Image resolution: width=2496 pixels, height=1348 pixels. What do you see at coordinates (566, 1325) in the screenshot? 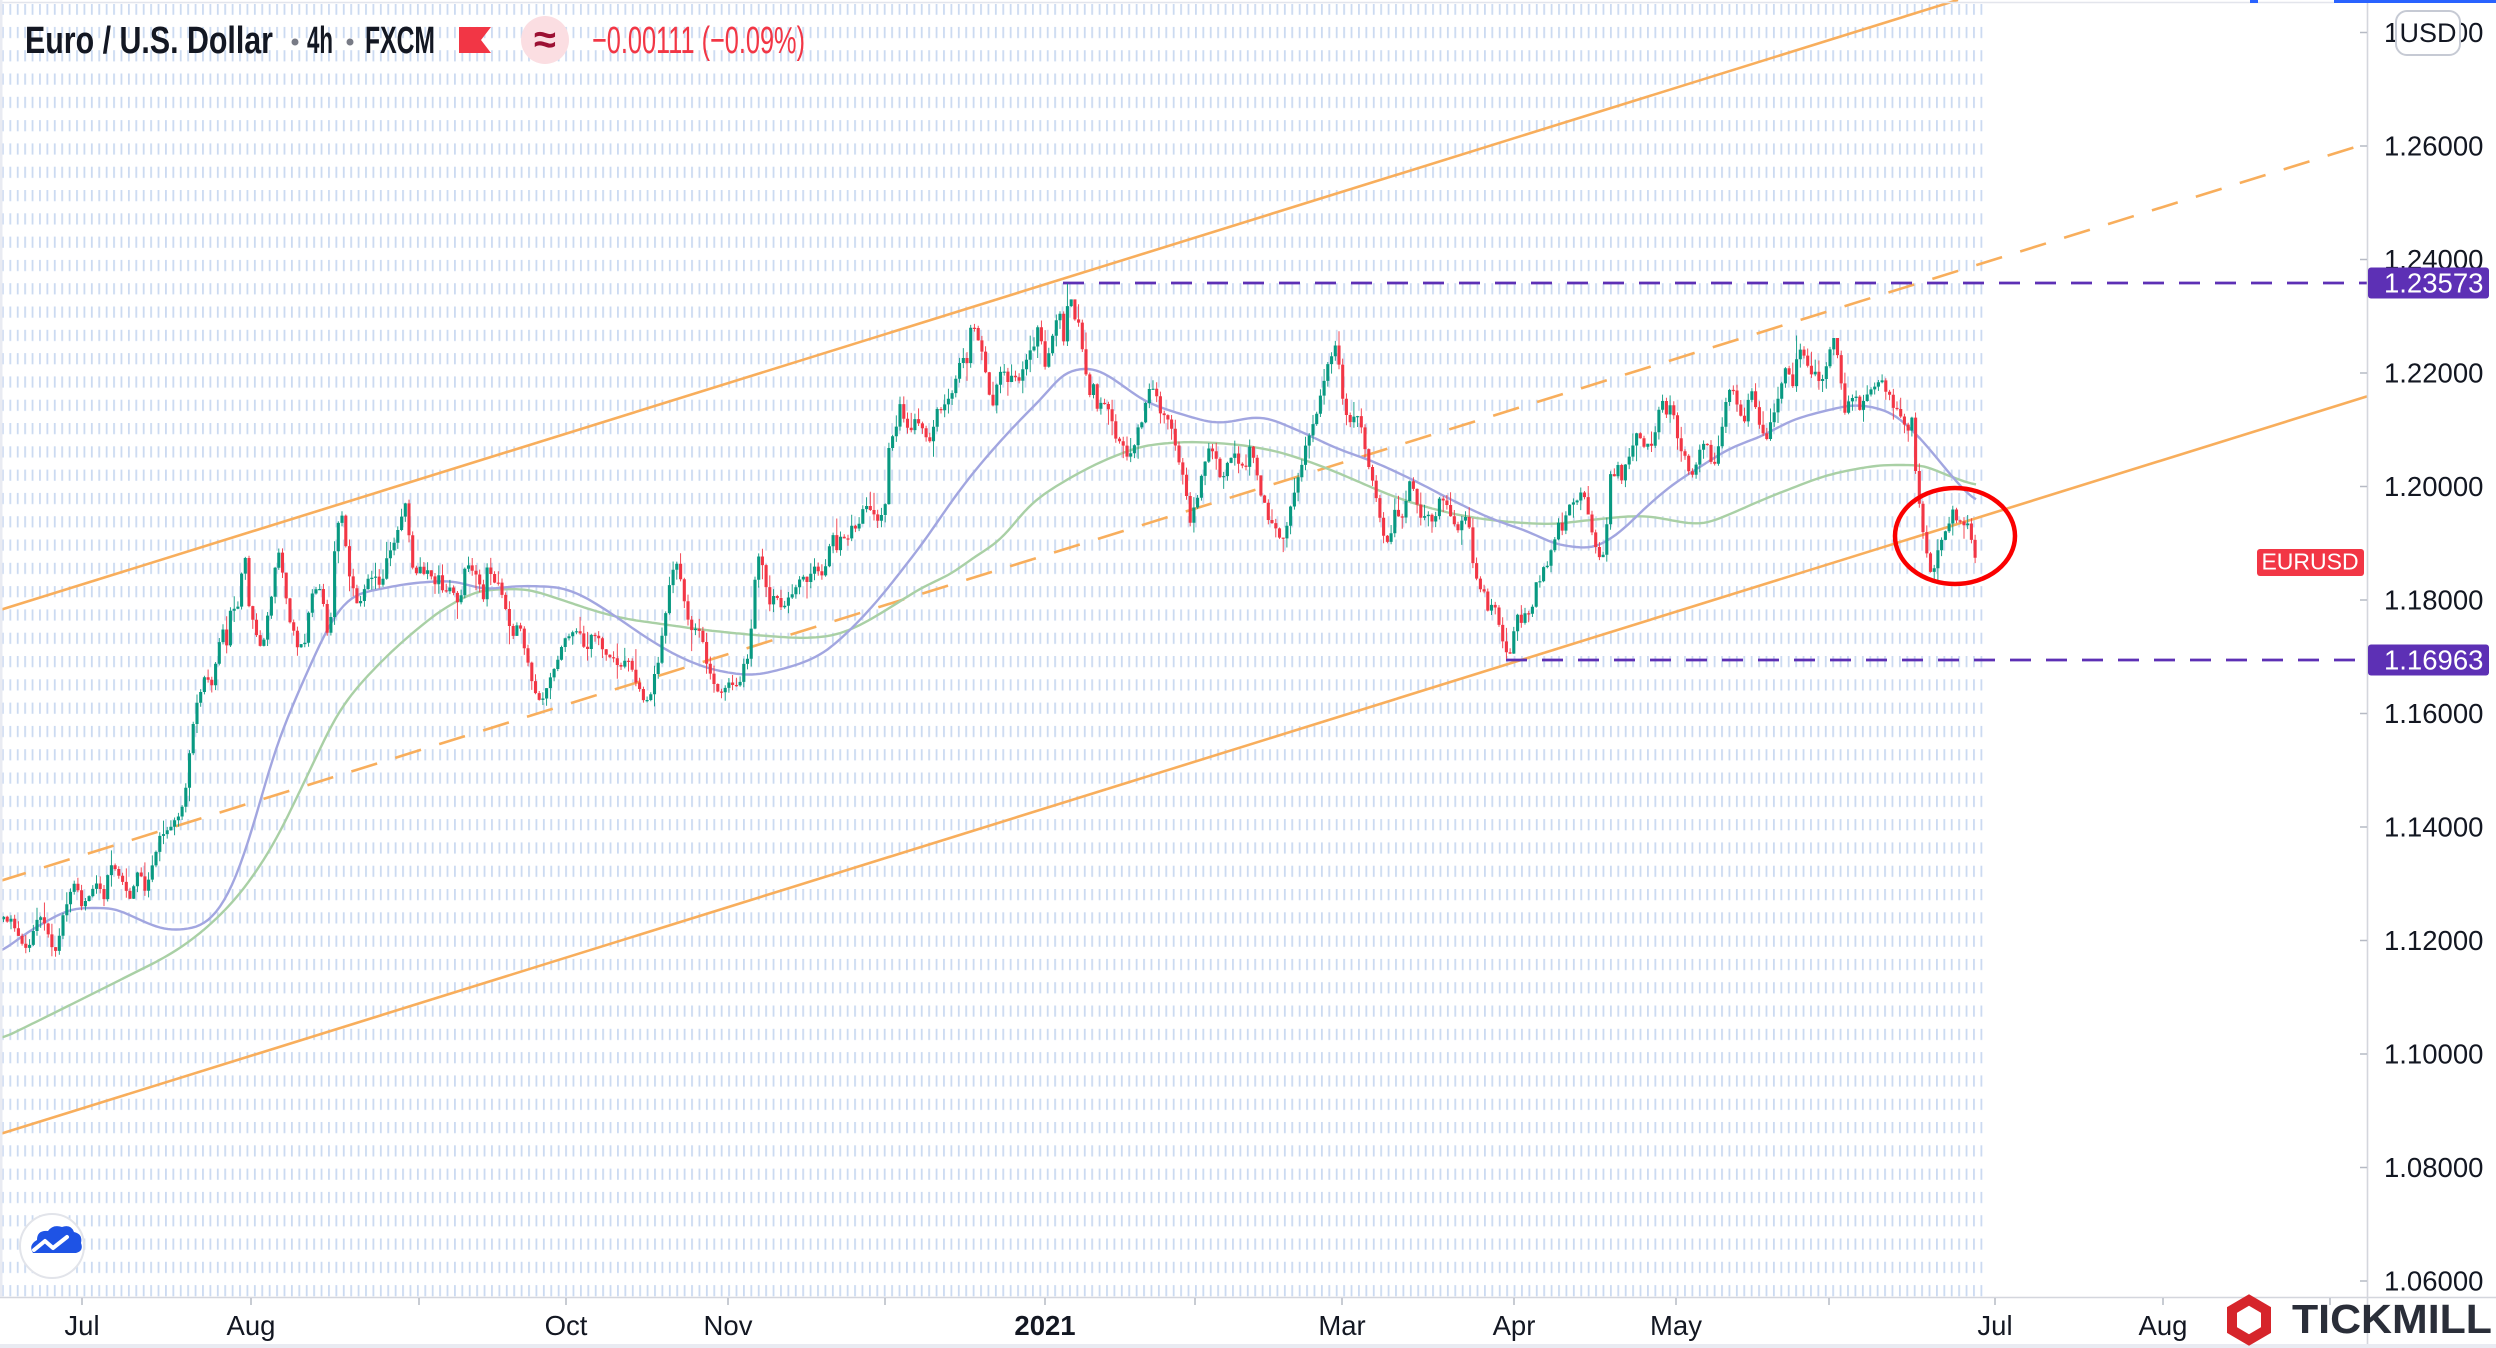
I see `svg-text: Oct` at bounding box center [566, 1325].